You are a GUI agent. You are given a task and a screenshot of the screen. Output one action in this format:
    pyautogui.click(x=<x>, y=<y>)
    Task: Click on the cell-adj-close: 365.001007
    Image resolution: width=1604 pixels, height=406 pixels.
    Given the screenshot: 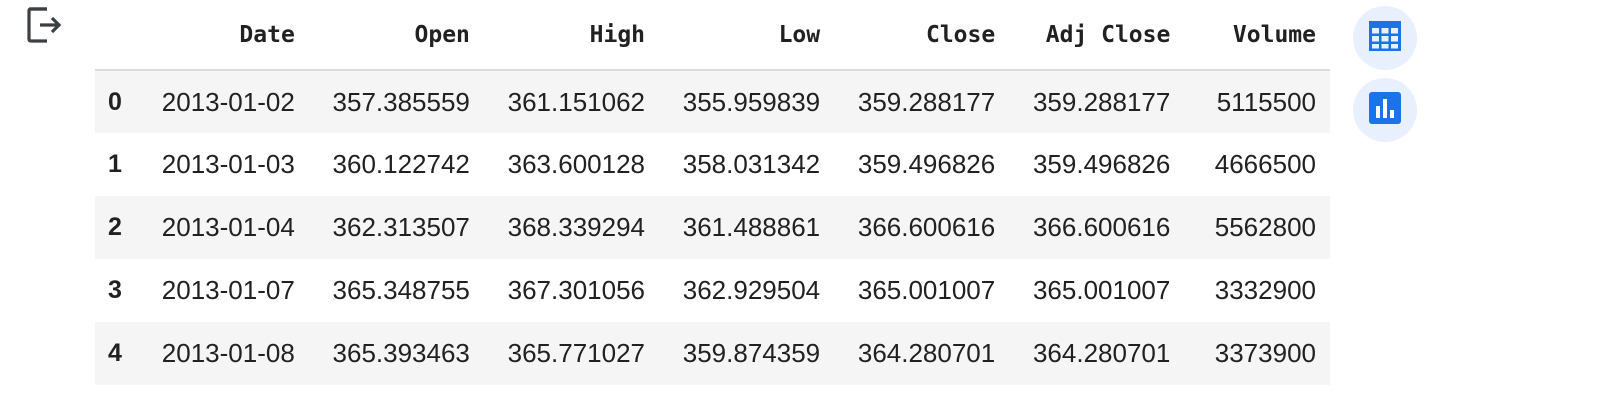 What is the action you would take?
    pyautogui.click(x=1101, y=290)
    